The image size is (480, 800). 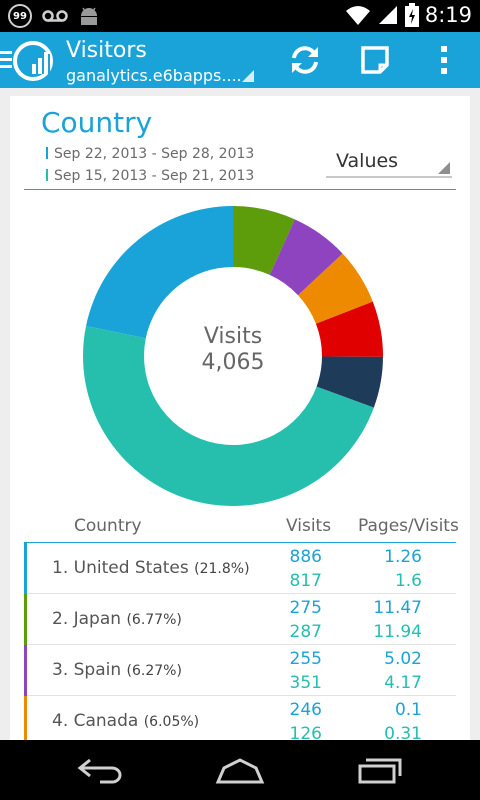 What do you see at coordinates (305, 732) in the screenshot?
I see `visits-previous: 126` at bounding box center [305, 732].